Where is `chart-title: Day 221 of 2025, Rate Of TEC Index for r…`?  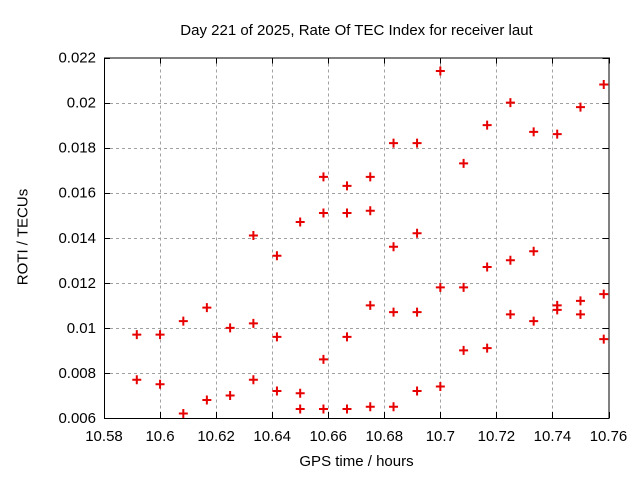
chart-title: Day 221 of 2025, Rate Of TEC Index for r… is located at coordinates (356, 30).